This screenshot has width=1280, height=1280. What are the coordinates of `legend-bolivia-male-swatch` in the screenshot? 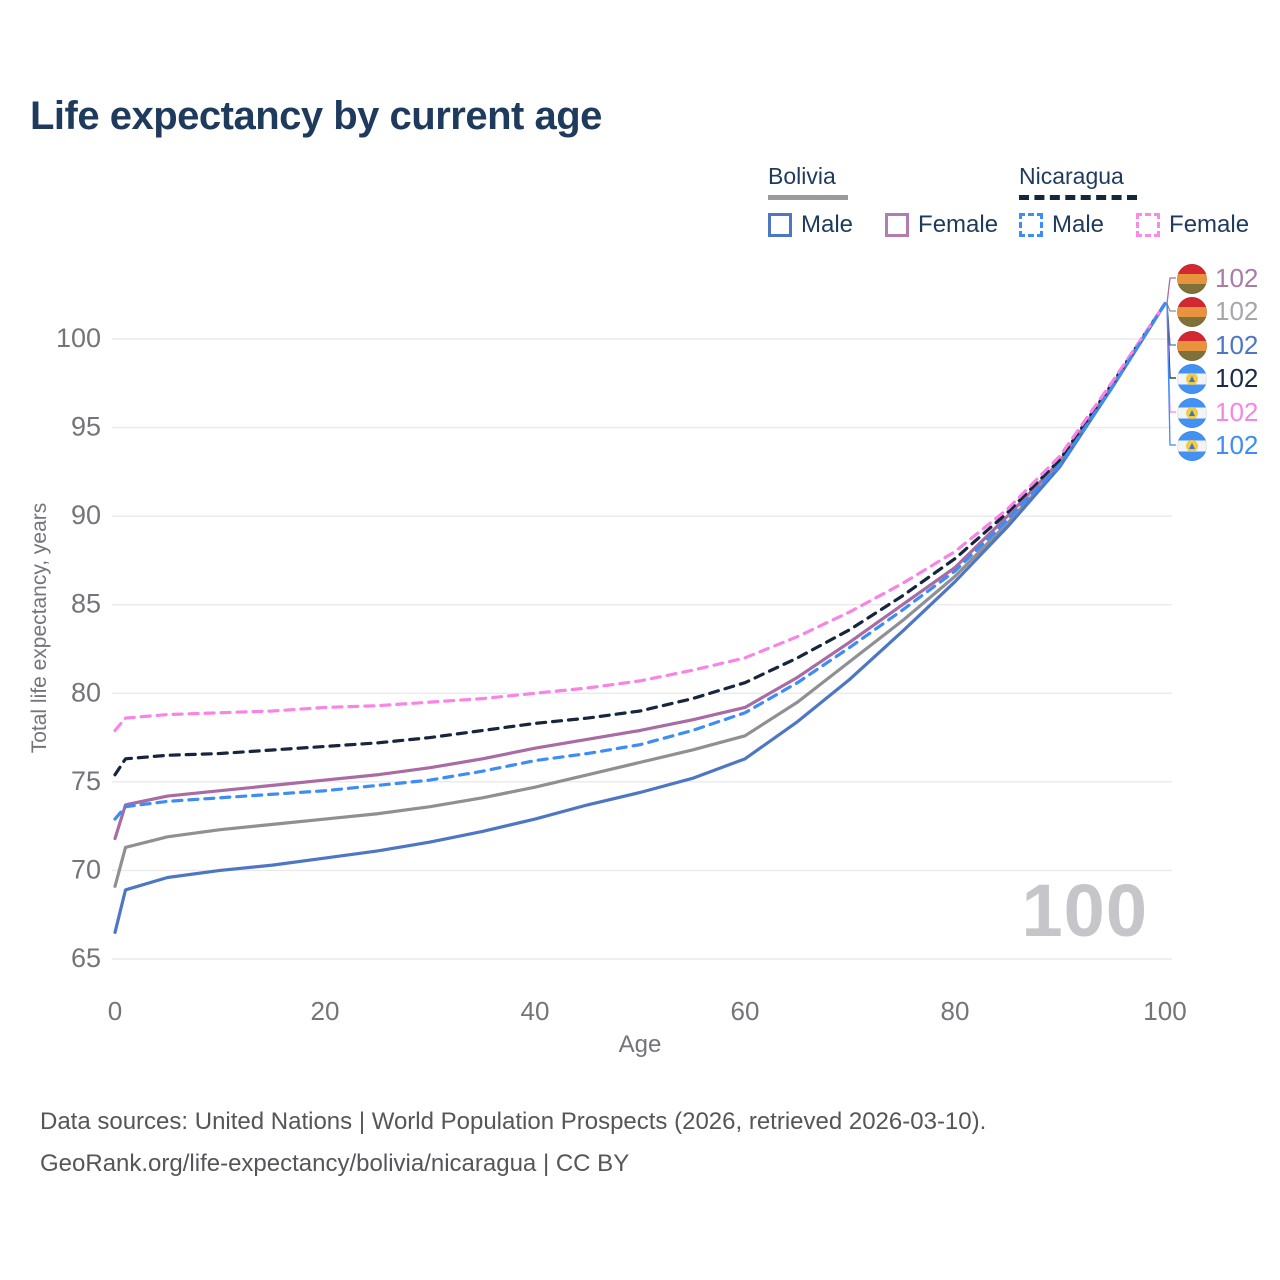 It's located at (780, 225).